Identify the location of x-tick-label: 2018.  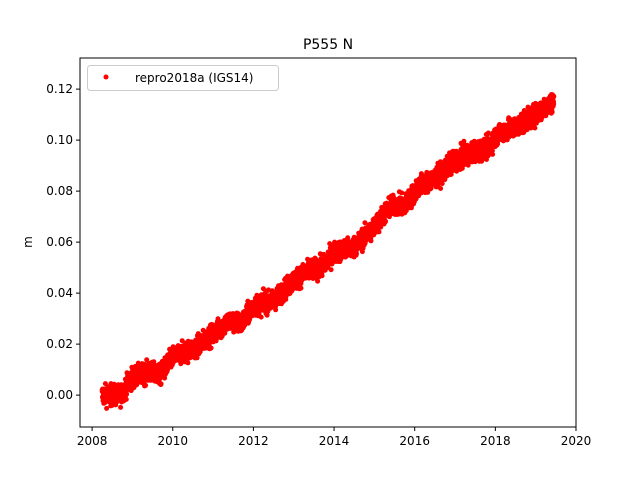
(495, 441).